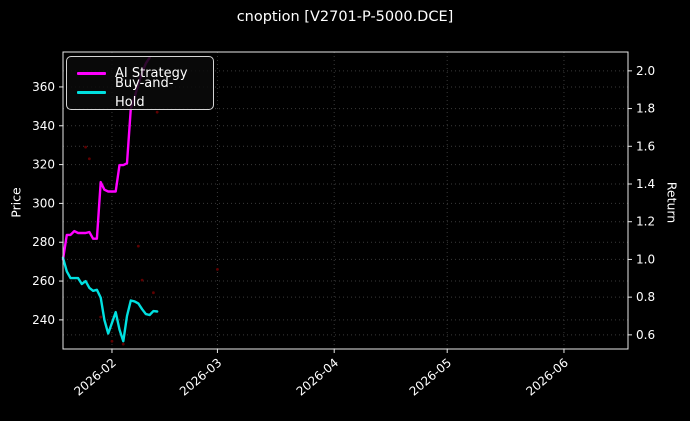 The height and width of the screenshot is (421, 690). I want to click on y-tick-label-right: 1.8, so click(645, 109).